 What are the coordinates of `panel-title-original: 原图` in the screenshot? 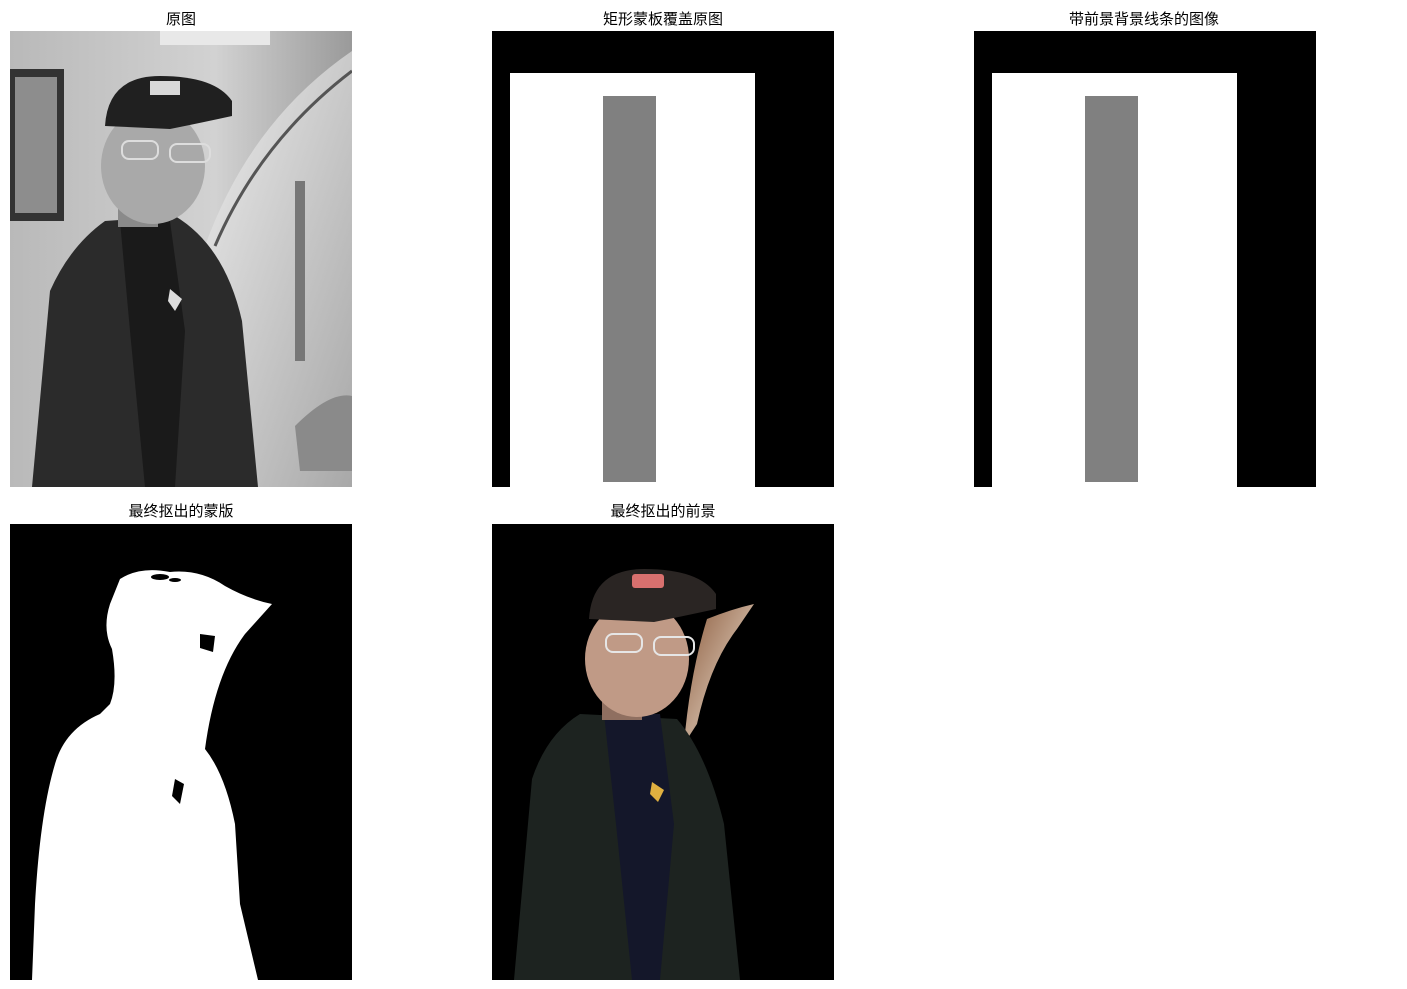 It's located at (181, 19).